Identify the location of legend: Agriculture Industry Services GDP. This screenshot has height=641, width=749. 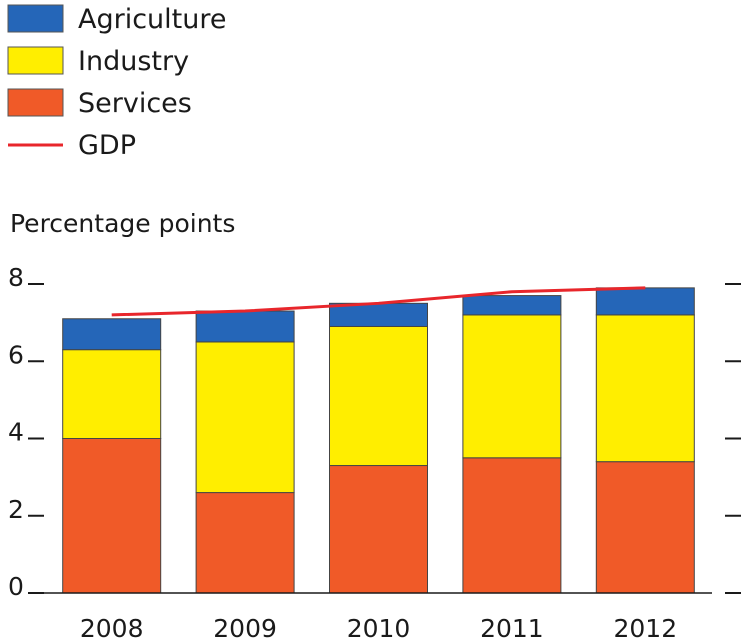
(117, 82).